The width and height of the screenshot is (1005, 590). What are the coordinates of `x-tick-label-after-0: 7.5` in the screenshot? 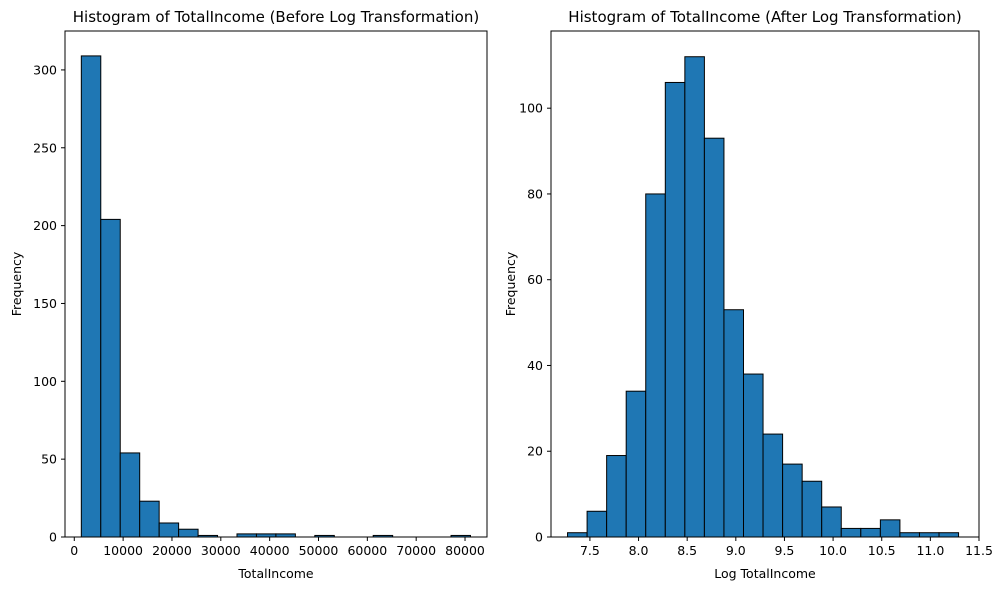 It's located at (590, 550).